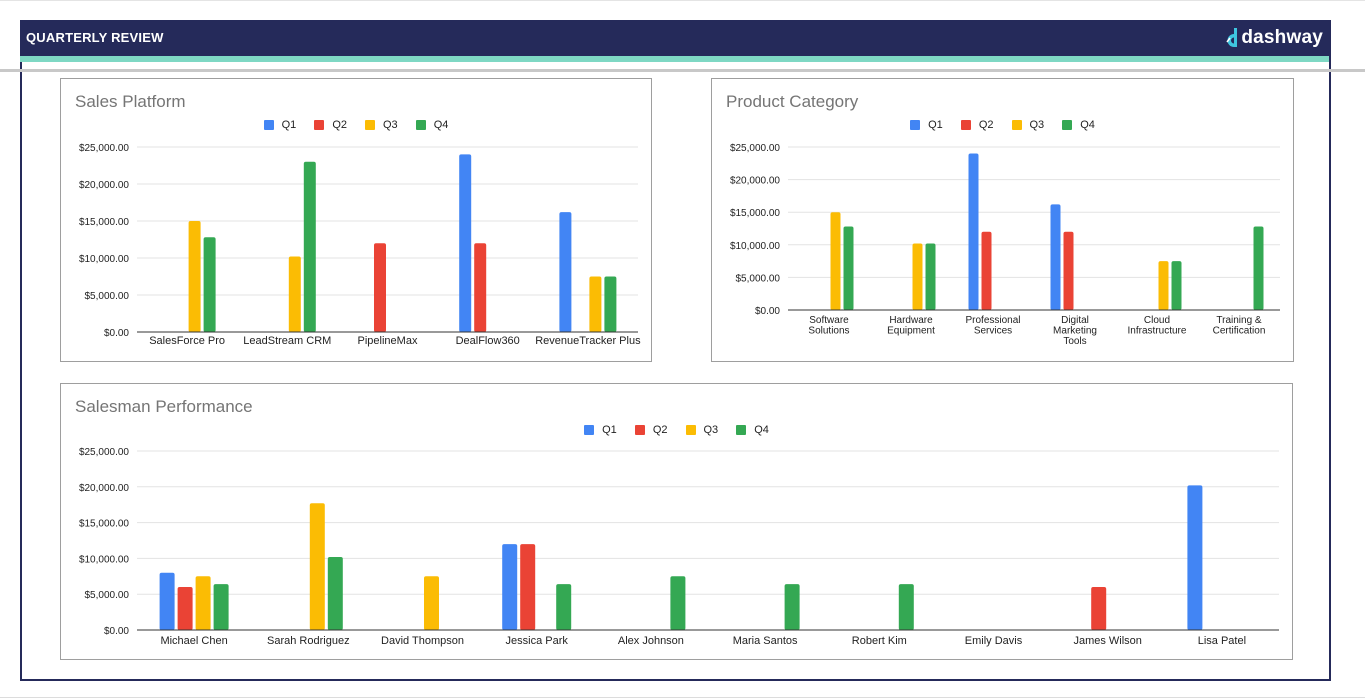  I want to click on x-category-label: Maria Santos, so click(765, 641).